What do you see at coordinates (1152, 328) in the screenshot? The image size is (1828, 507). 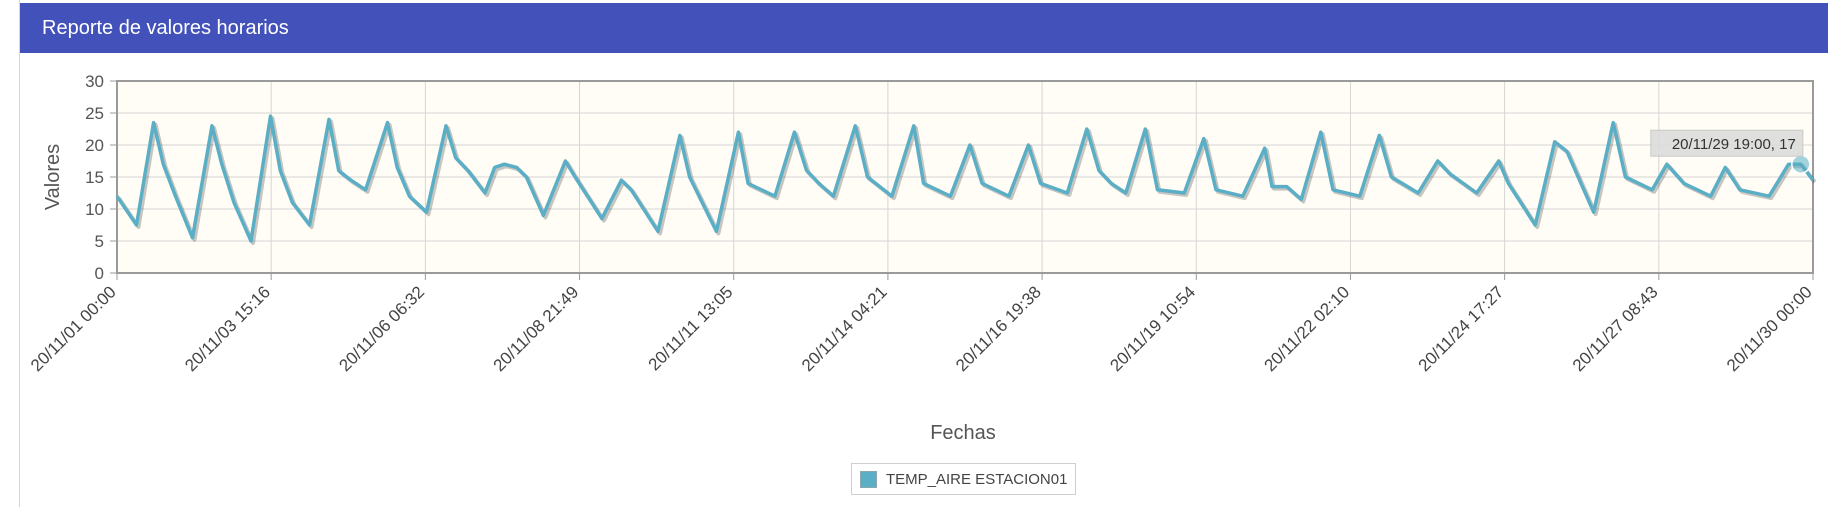 I see `x-tick-label: 20/11/19 10:54` at bounding box center [1152, 328].